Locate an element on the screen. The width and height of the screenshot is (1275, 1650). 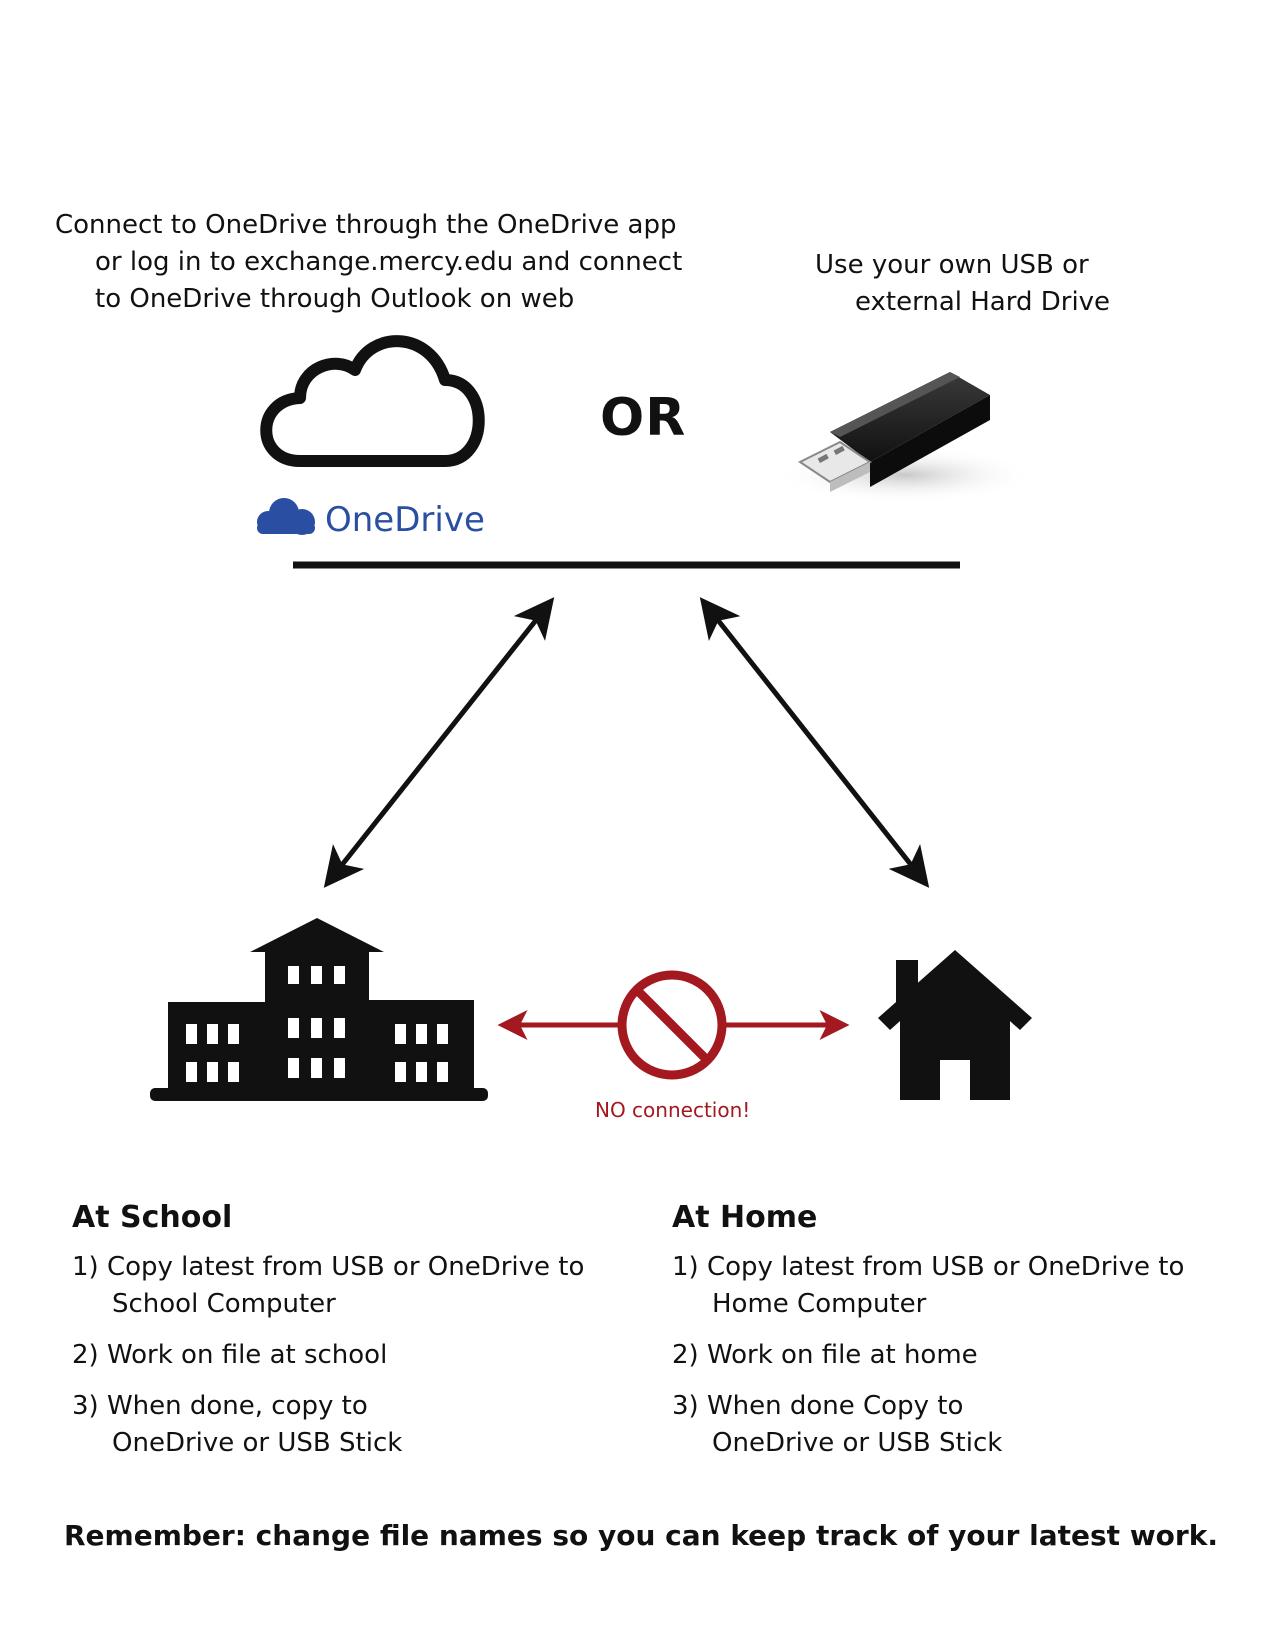
onedrive-logo-icon is located at coordinates (286, 516).